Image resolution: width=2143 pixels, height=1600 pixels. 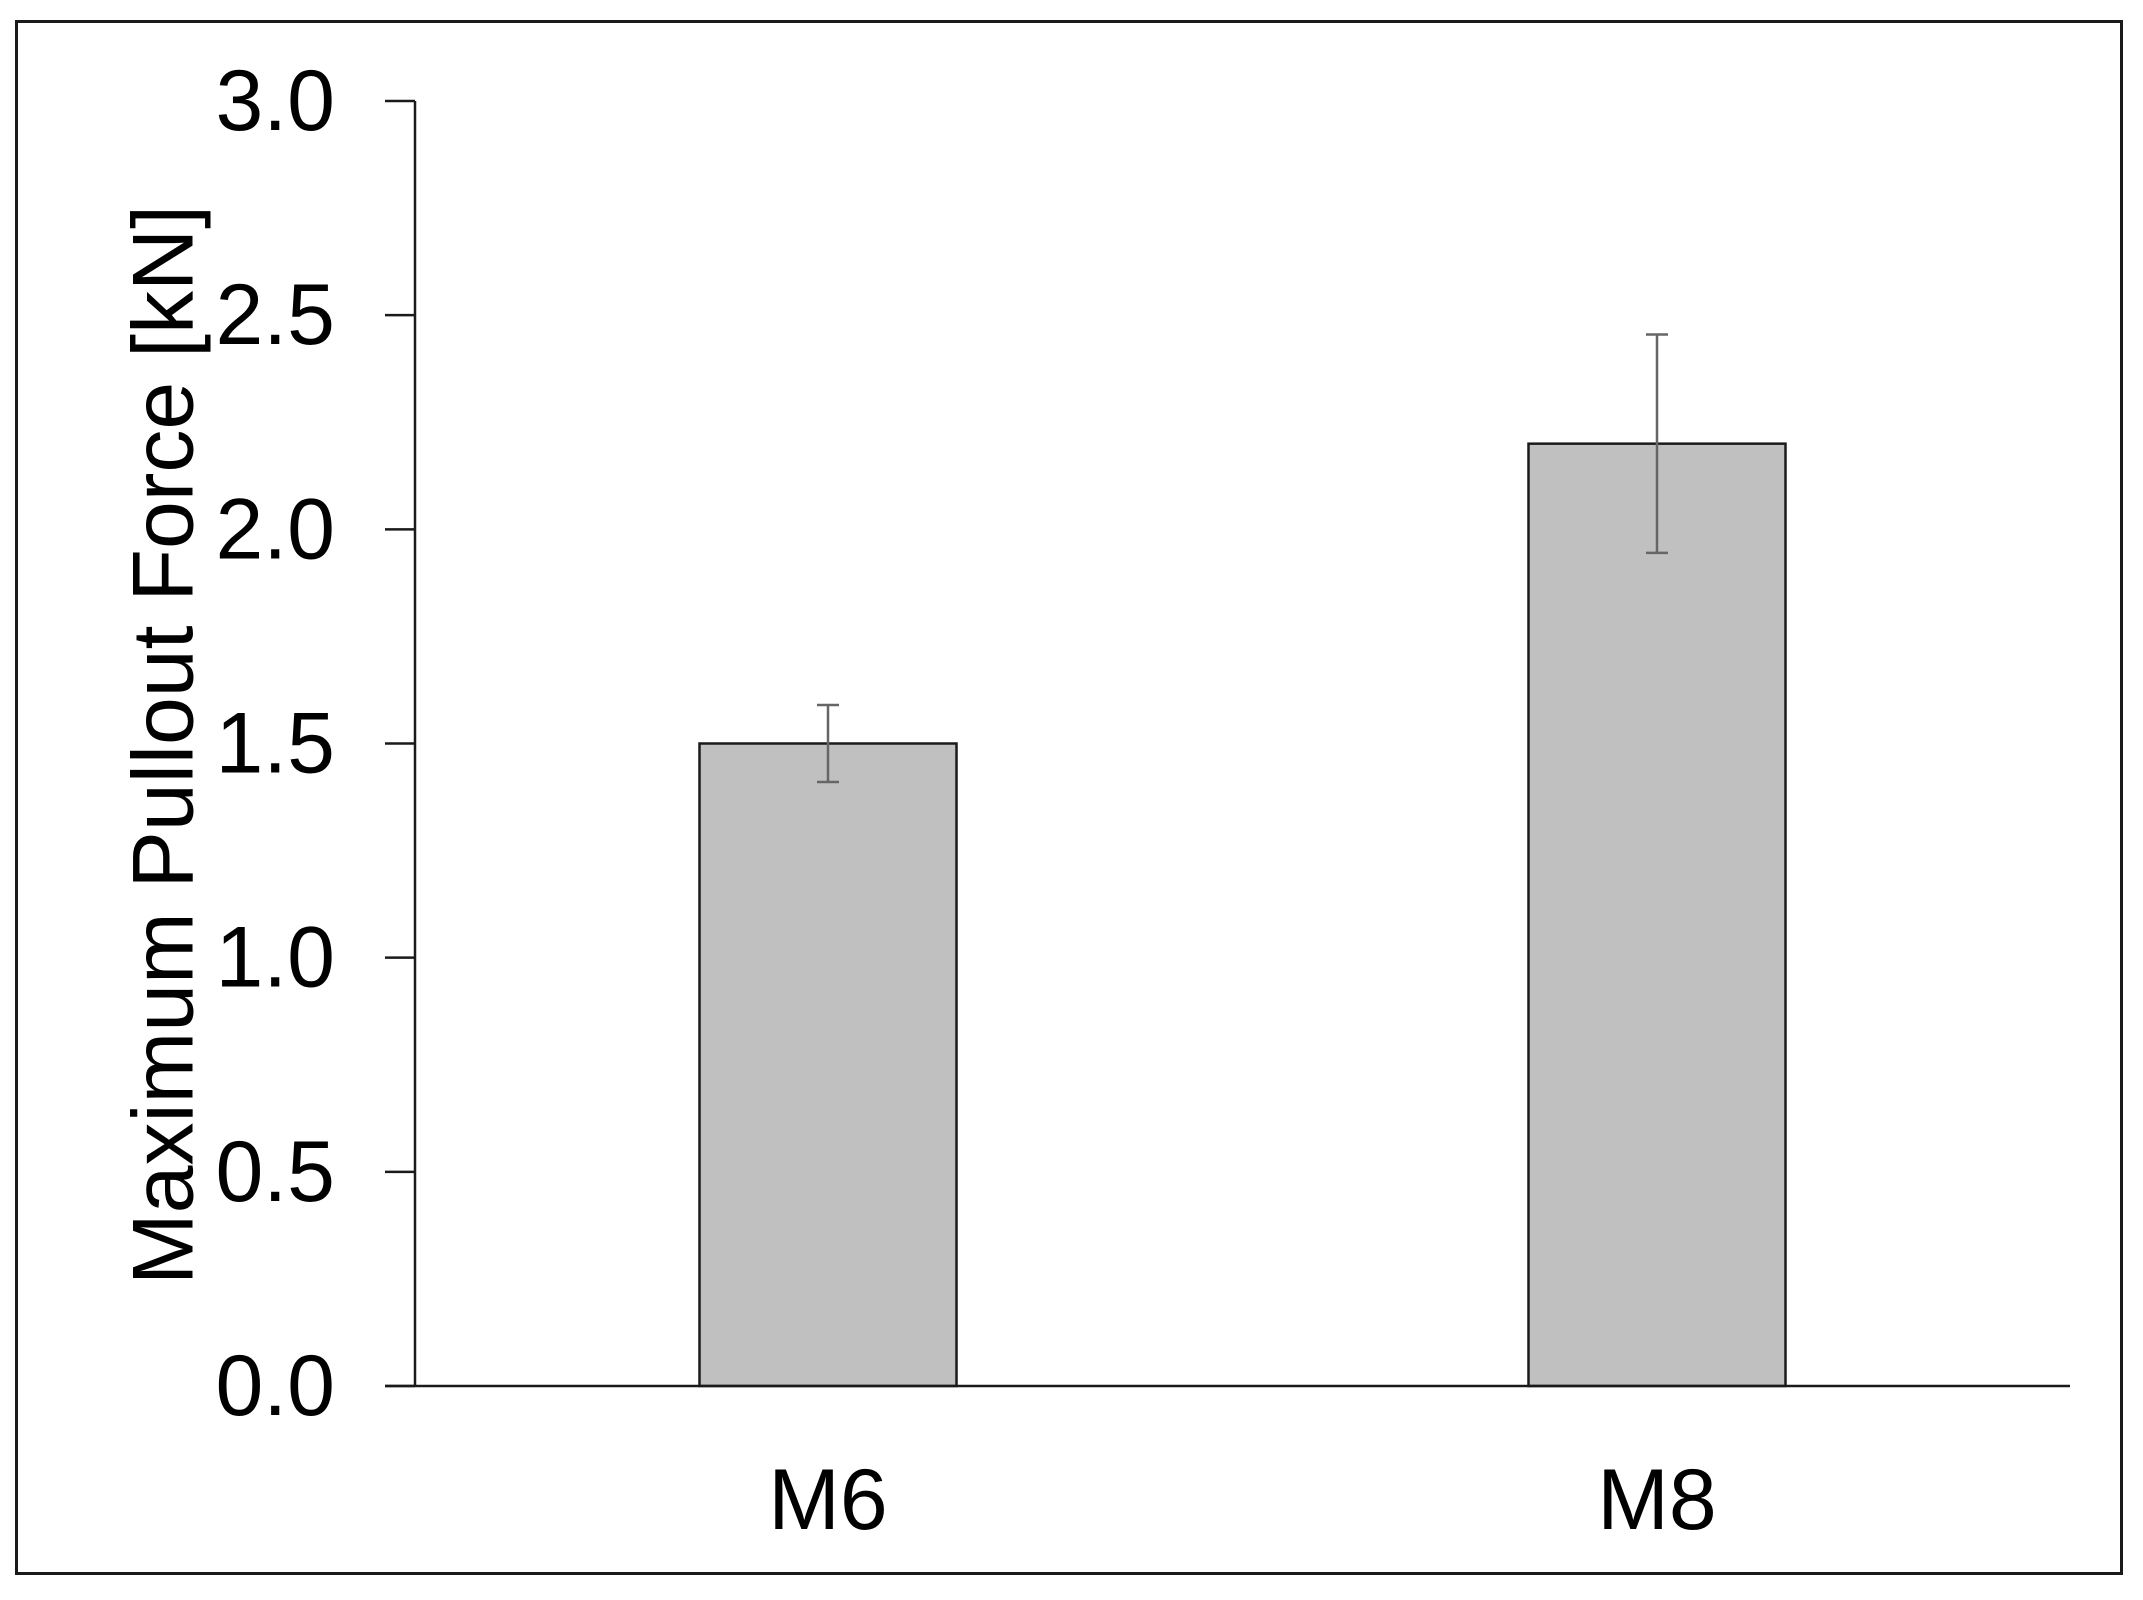 What do you see at coordinates (275, 1172) in the screenshot?
I see `y-tick-label: 0.5` at bounding box center [275, 1172].